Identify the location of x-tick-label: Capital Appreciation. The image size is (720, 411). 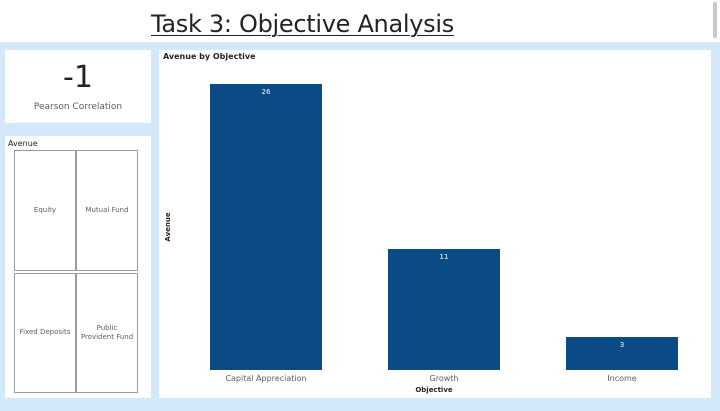
(265, 378).